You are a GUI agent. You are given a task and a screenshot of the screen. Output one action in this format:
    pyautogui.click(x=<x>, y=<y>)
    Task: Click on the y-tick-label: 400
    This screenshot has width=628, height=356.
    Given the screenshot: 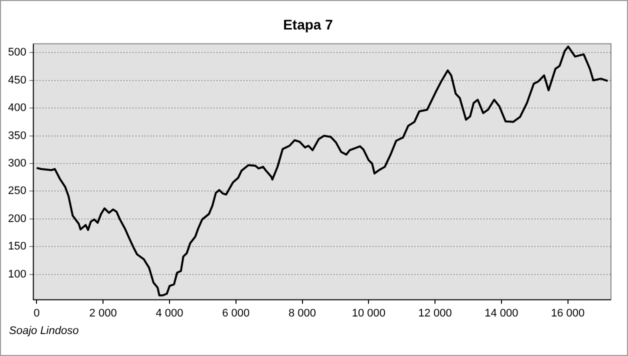 What is the action you would take?
    pyautogui.click(x=17, y=108)
    